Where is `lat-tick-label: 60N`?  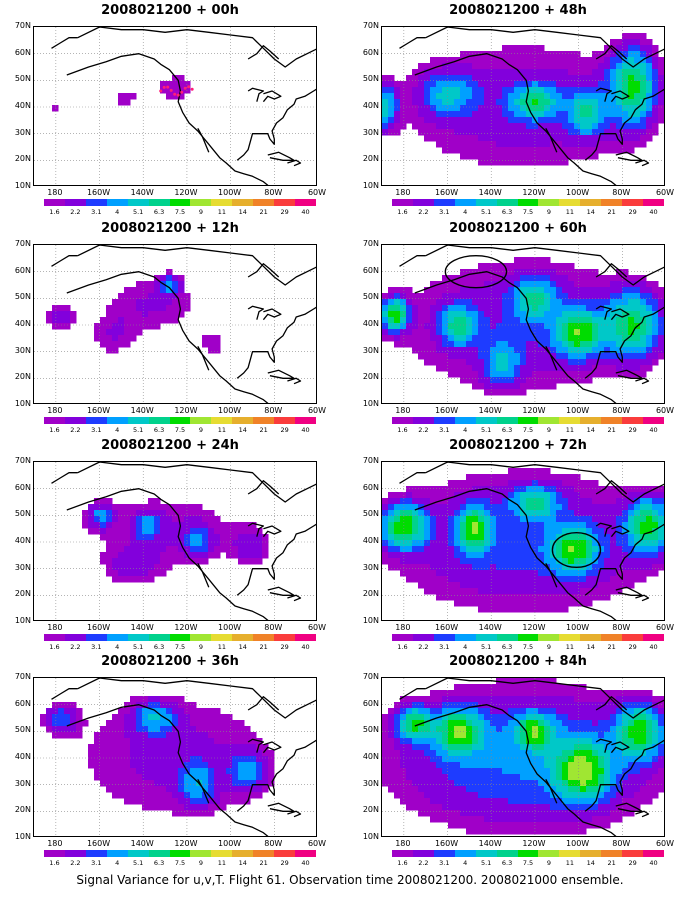 lat-tick-label: 60N is located at coordinates (370, 487).